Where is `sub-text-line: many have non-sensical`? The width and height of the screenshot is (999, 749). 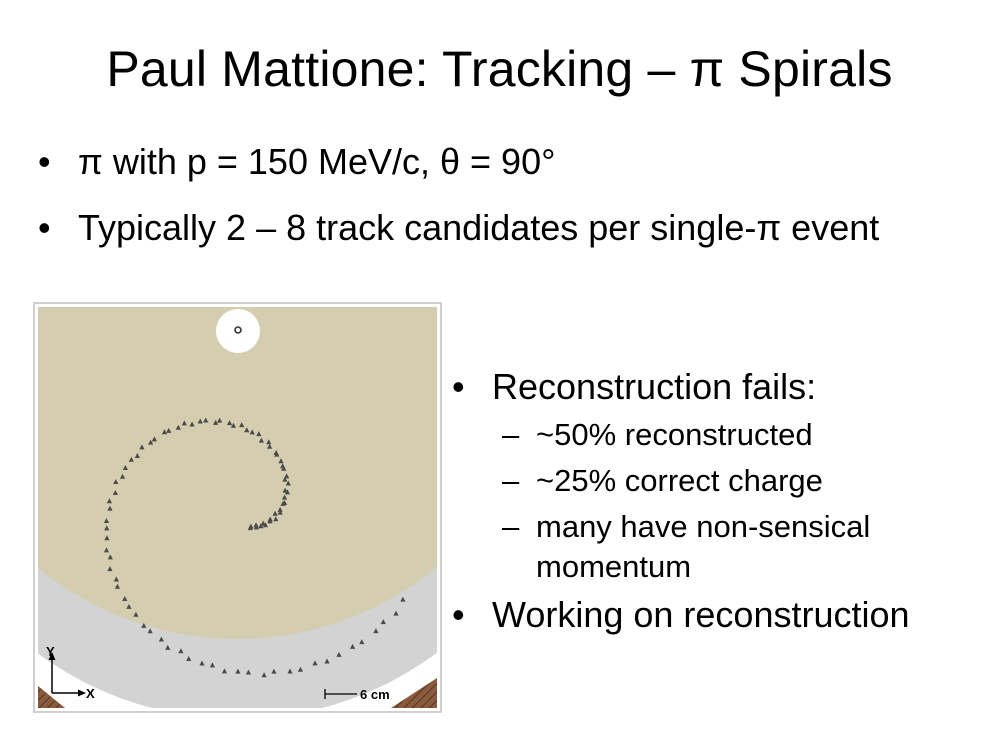
sub-text-line: many have non-sensical is located at coordinates (703, 526).